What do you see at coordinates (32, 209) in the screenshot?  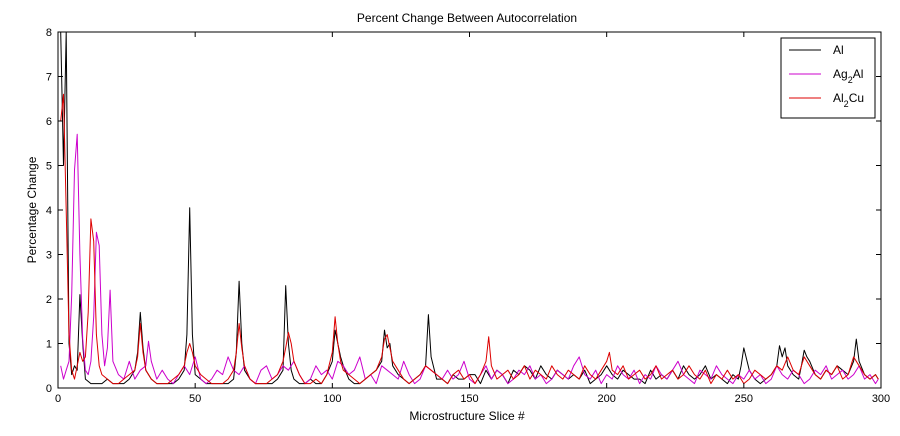 I see `y-axis-title: Percentage Change` at bounding box center [32, 209].